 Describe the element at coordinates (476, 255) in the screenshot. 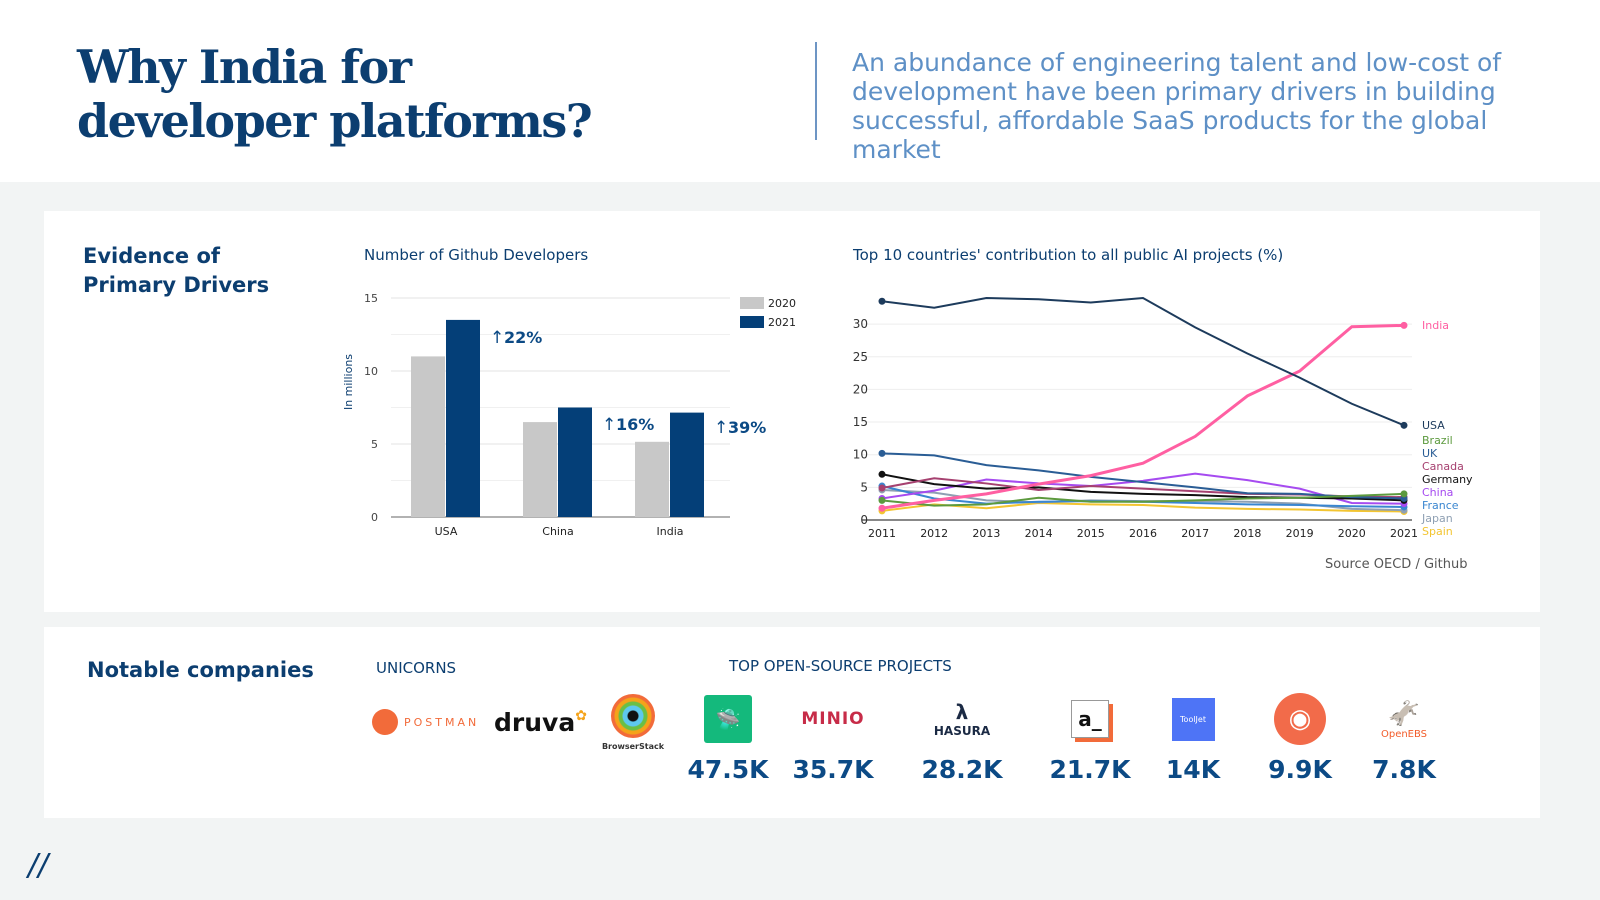

I see `bar-chart-title: Number of Github Developers` at that location.